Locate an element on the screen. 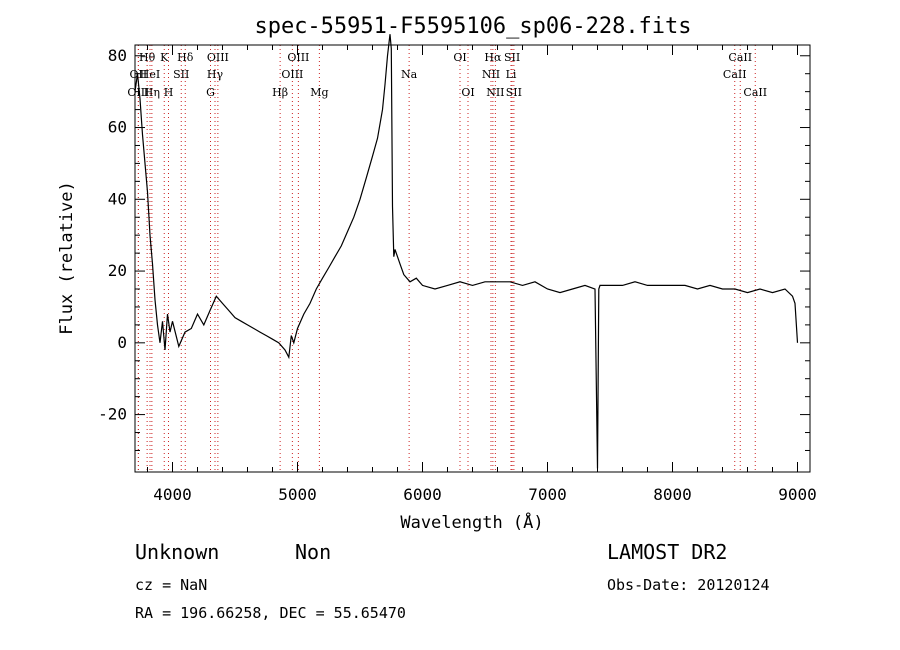  line-label-13: OIII is located at coordinates (298, 57).